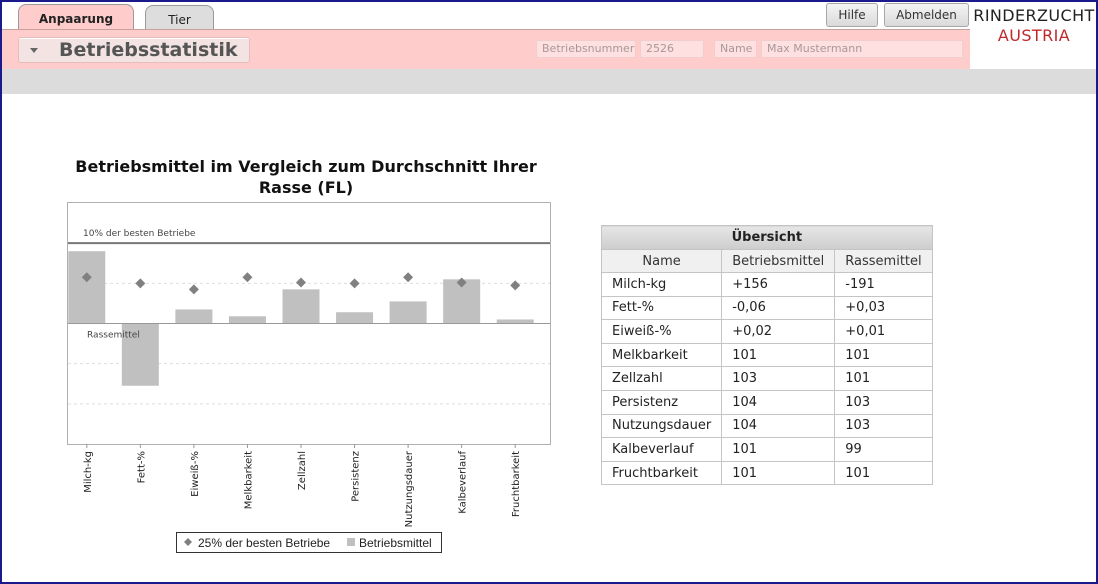 This screenshot has height=584, width=1098. I want to click on help-button: Hilfe, so click(852, 15).